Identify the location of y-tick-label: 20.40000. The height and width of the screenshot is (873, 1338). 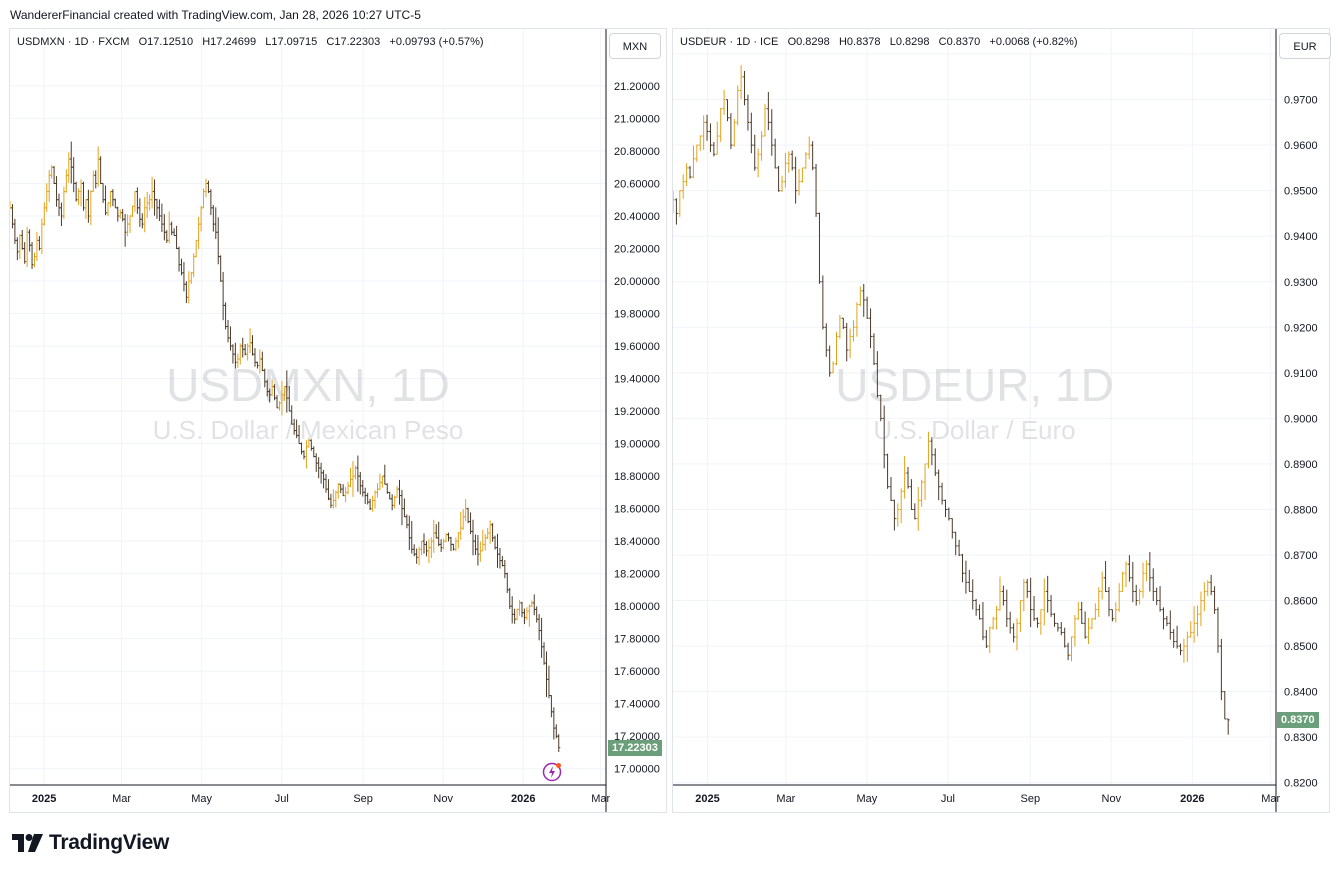
(637, 217).